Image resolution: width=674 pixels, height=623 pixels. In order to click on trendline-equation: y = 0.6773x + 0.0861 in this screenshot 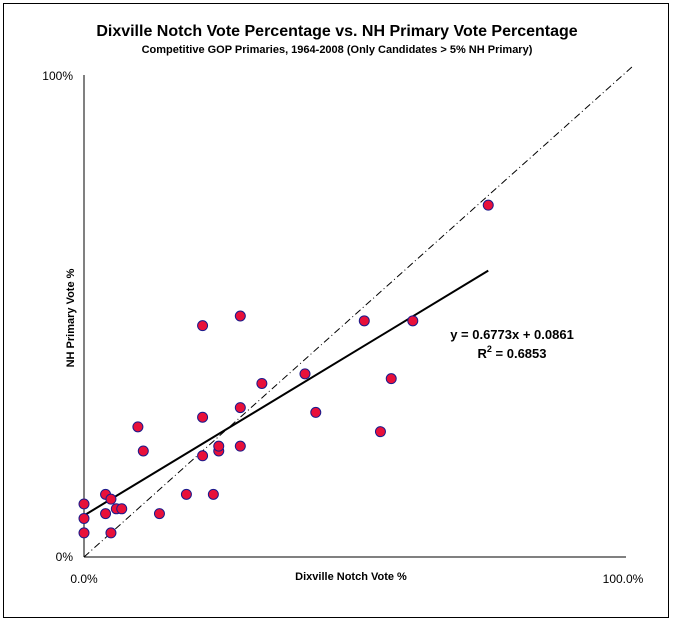, I will do `click(512, 334)`.